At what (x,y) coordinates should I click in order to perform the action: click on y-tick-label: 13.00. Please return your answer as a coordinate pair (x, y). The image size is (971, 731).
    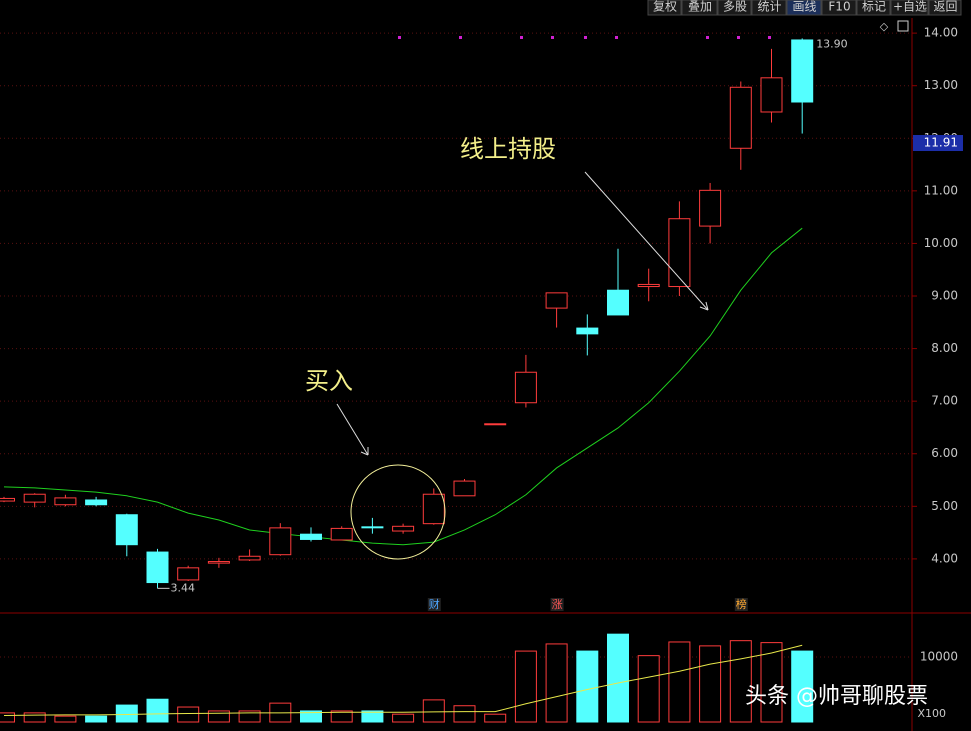
    Looking at the image, I should click on (941, 85).